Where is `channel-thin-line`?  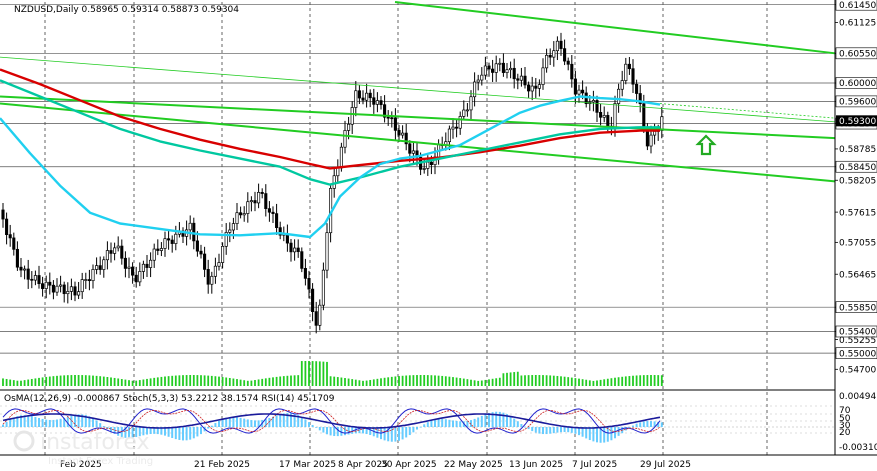 channel-thin-line is located at coordinates (418, 89).